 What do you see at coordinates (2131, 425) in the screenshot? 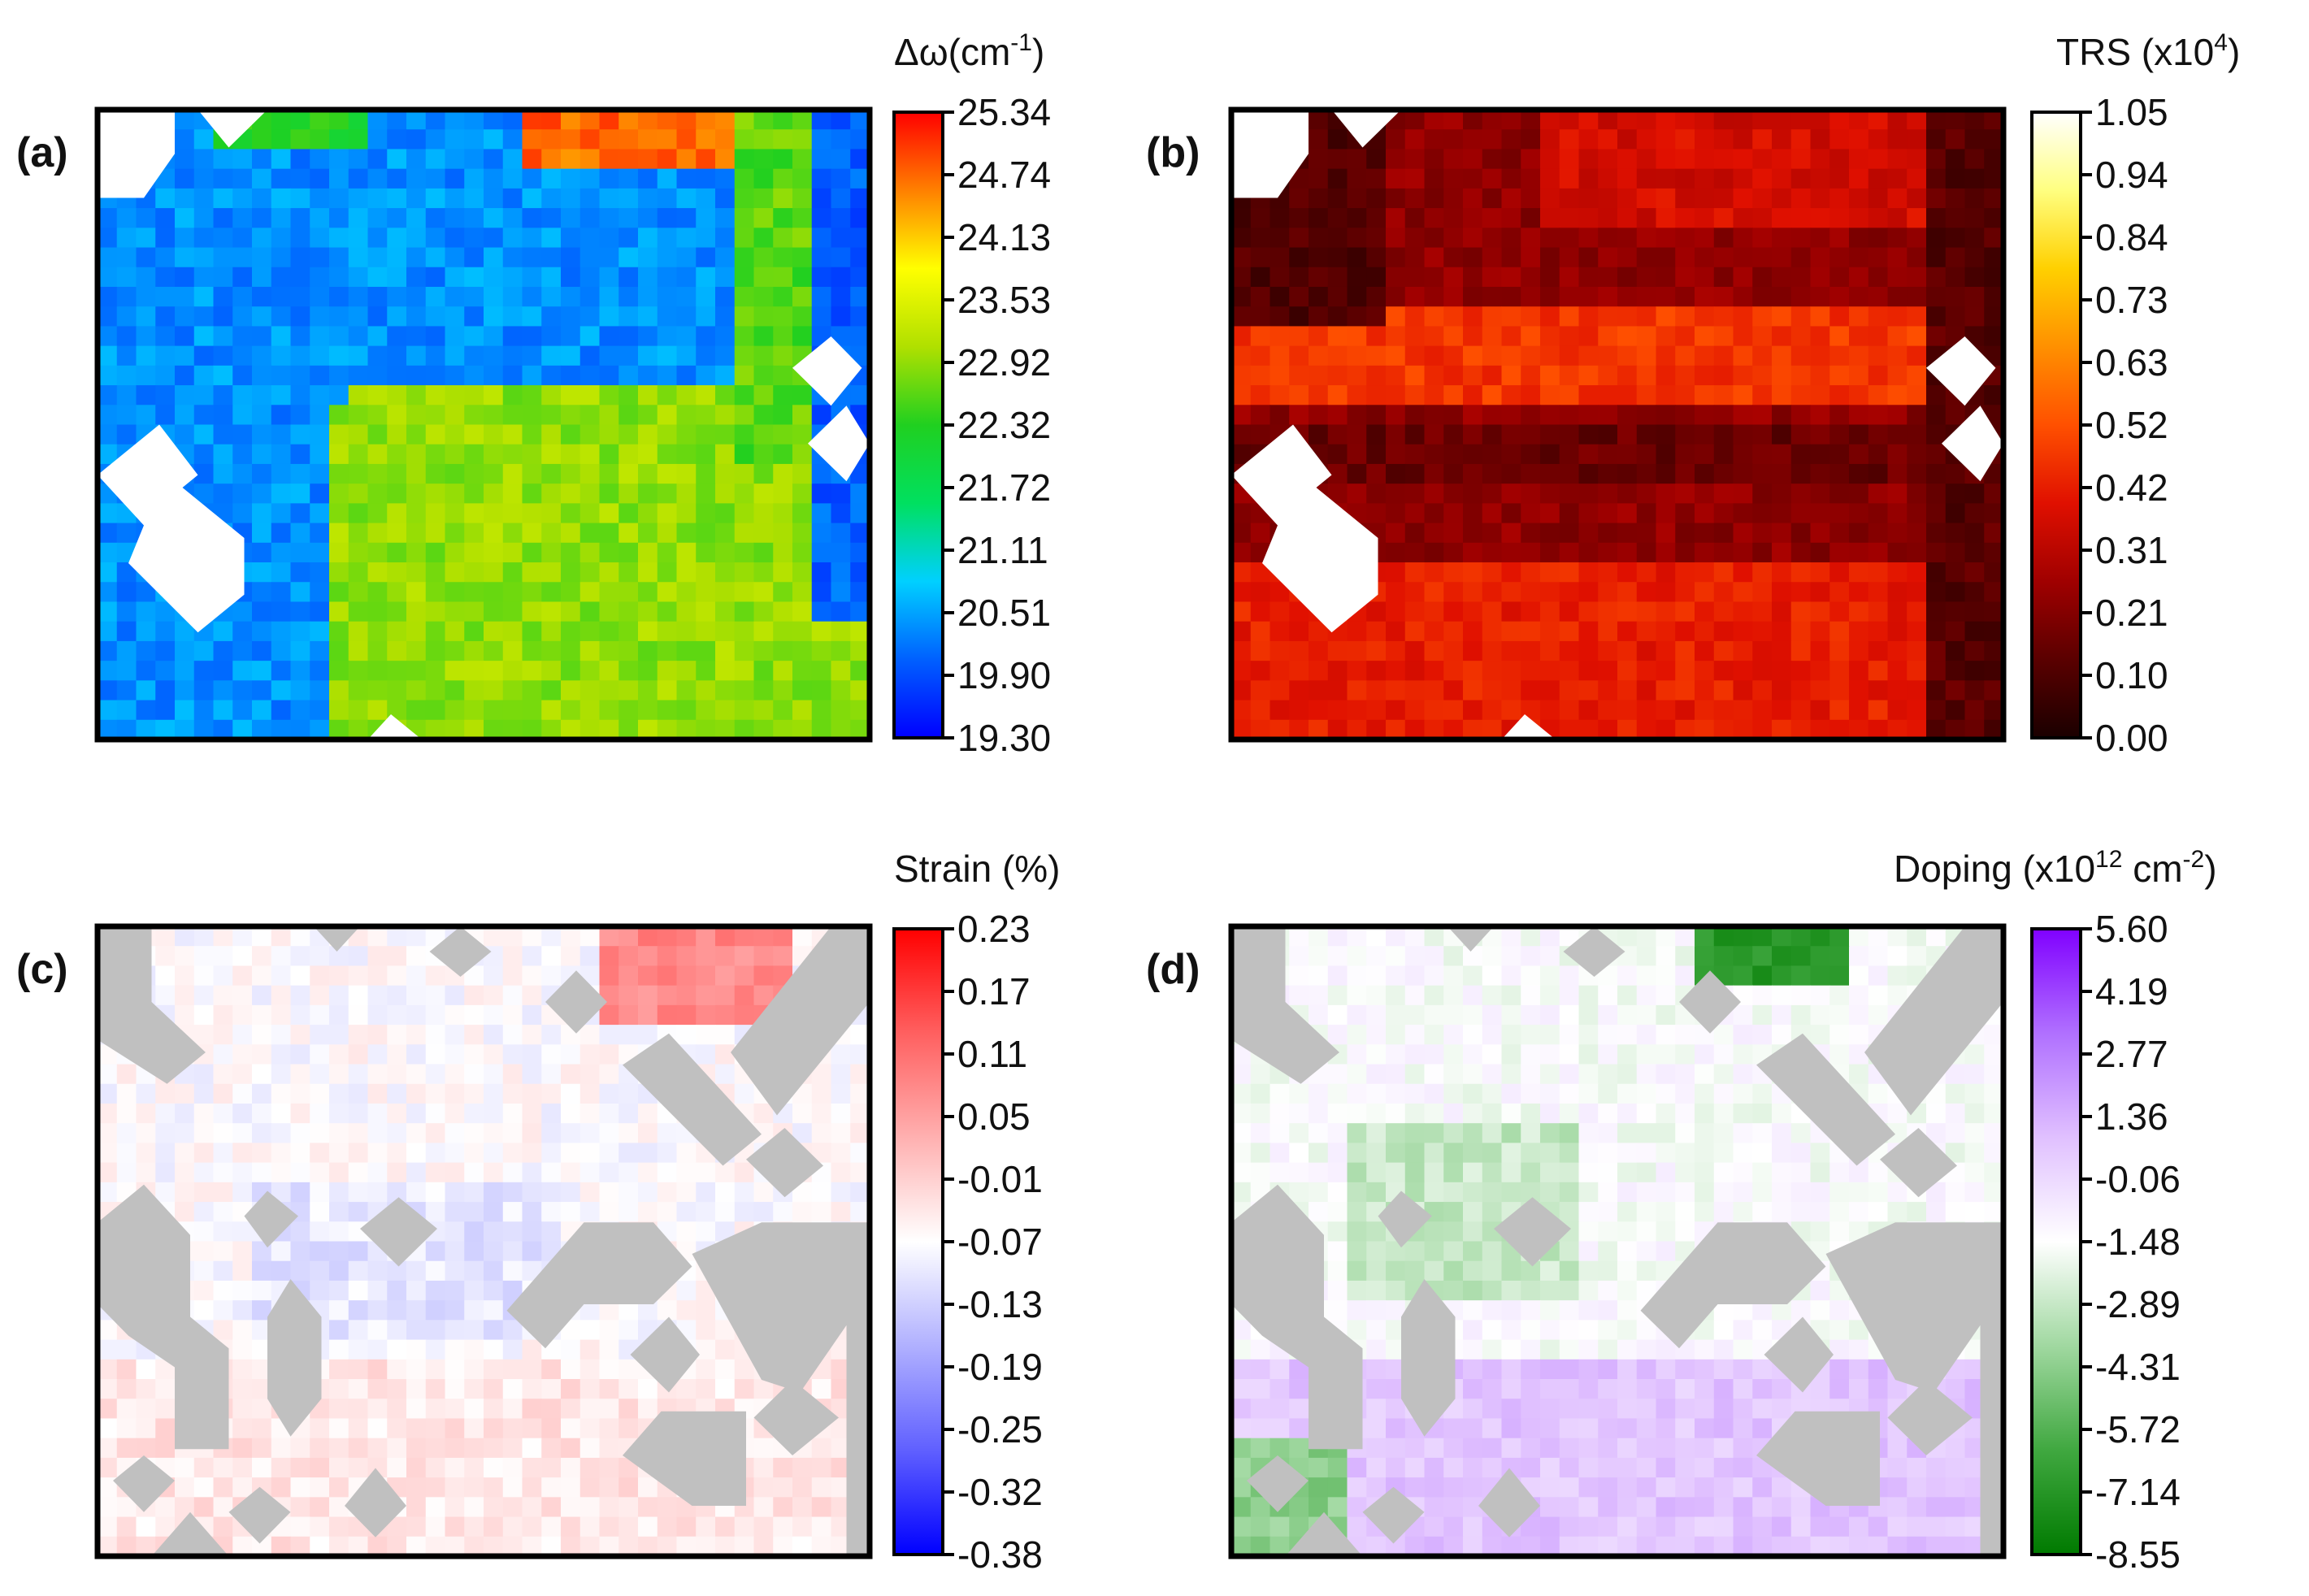
I see `colorbar-tick-label: 0.52` at bounding box center [2131, 425].